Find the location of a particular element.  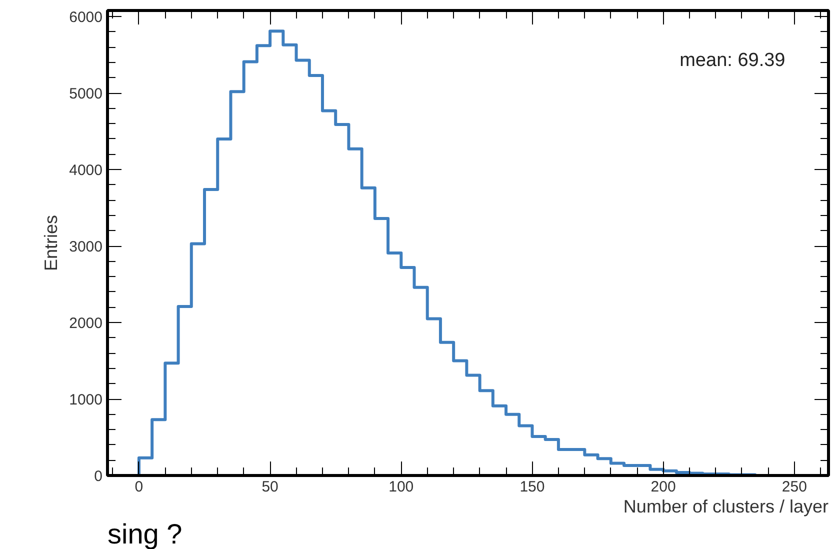

x-tick-label: 200 is located at coordinates (663, 487).